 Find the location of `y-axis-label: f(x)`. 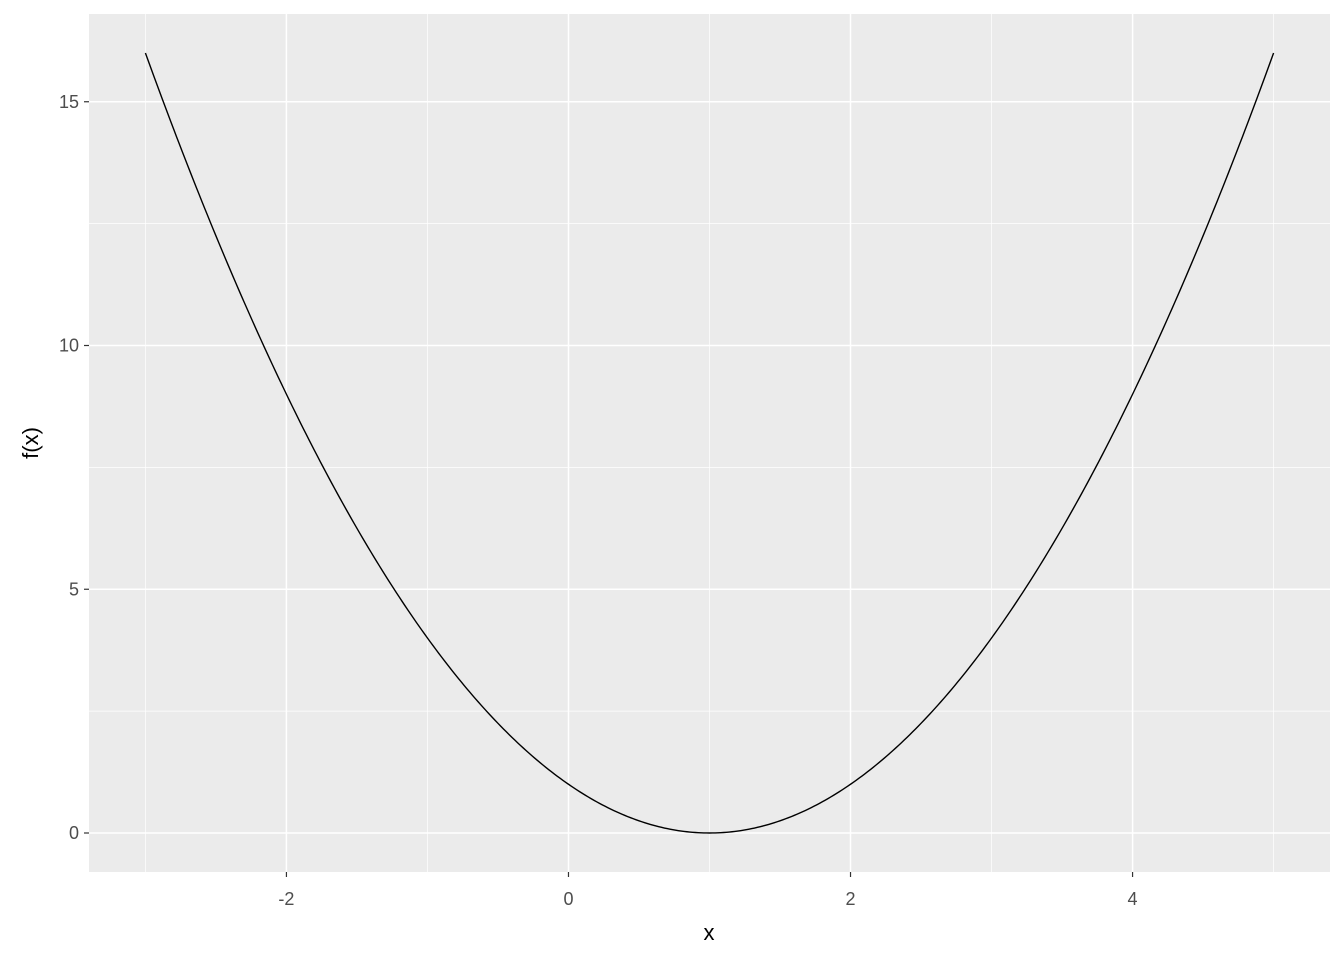

y-axis-label: f(x) is located at coordinates (30, 443).